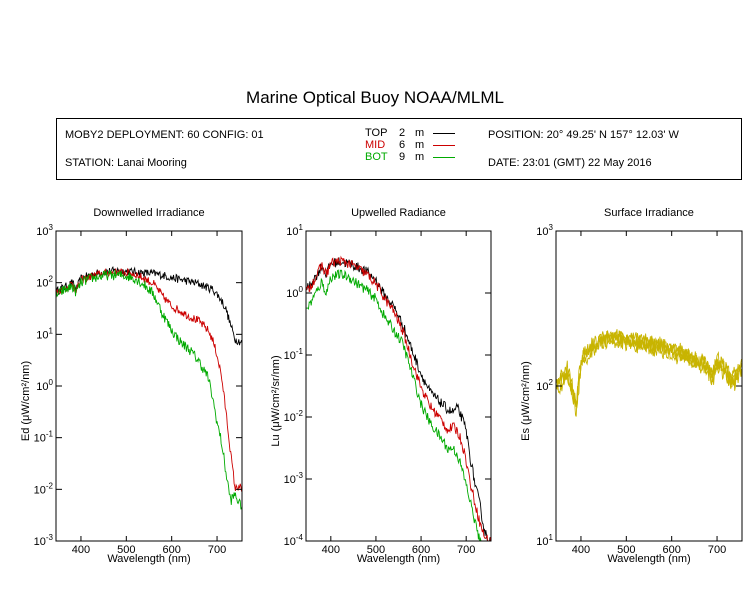 This screenshot has width=750, height=600. I want to click on page-title: Marine Optical Buoy NOAA/MLML, so click(375, 97).